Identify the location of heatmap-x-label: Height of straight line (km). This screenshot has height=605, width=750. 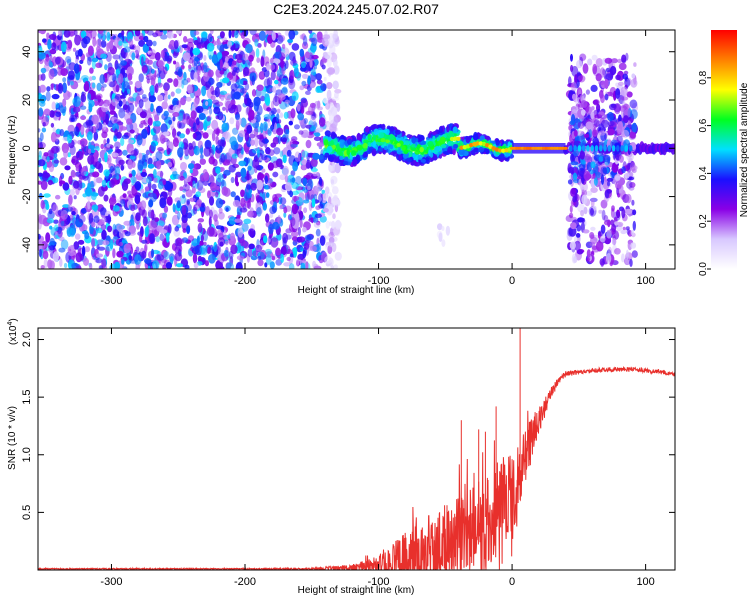
(356, 290).